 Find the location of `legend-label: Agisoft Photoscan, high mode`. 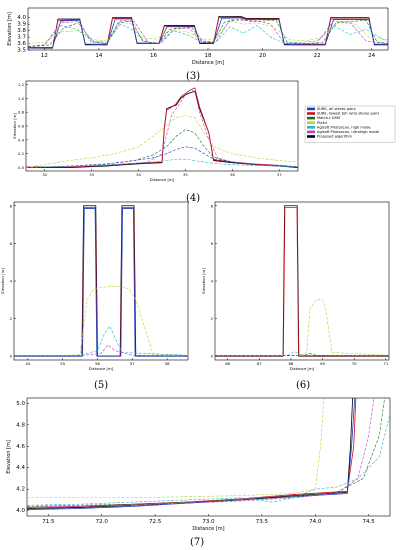

legend-label: Agisoft Photoscan, high mode is located at coordinates (344, 127).